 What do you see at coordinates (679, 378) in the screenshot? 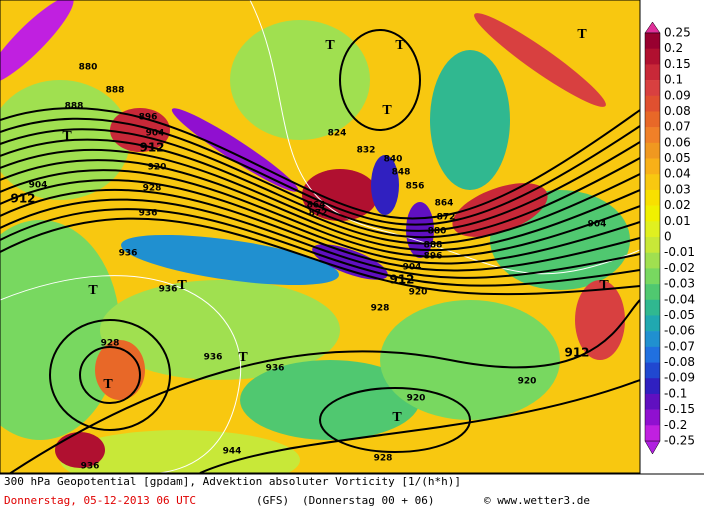
I see `colorbar-label: -0.09` at bounding box center [679, 378].